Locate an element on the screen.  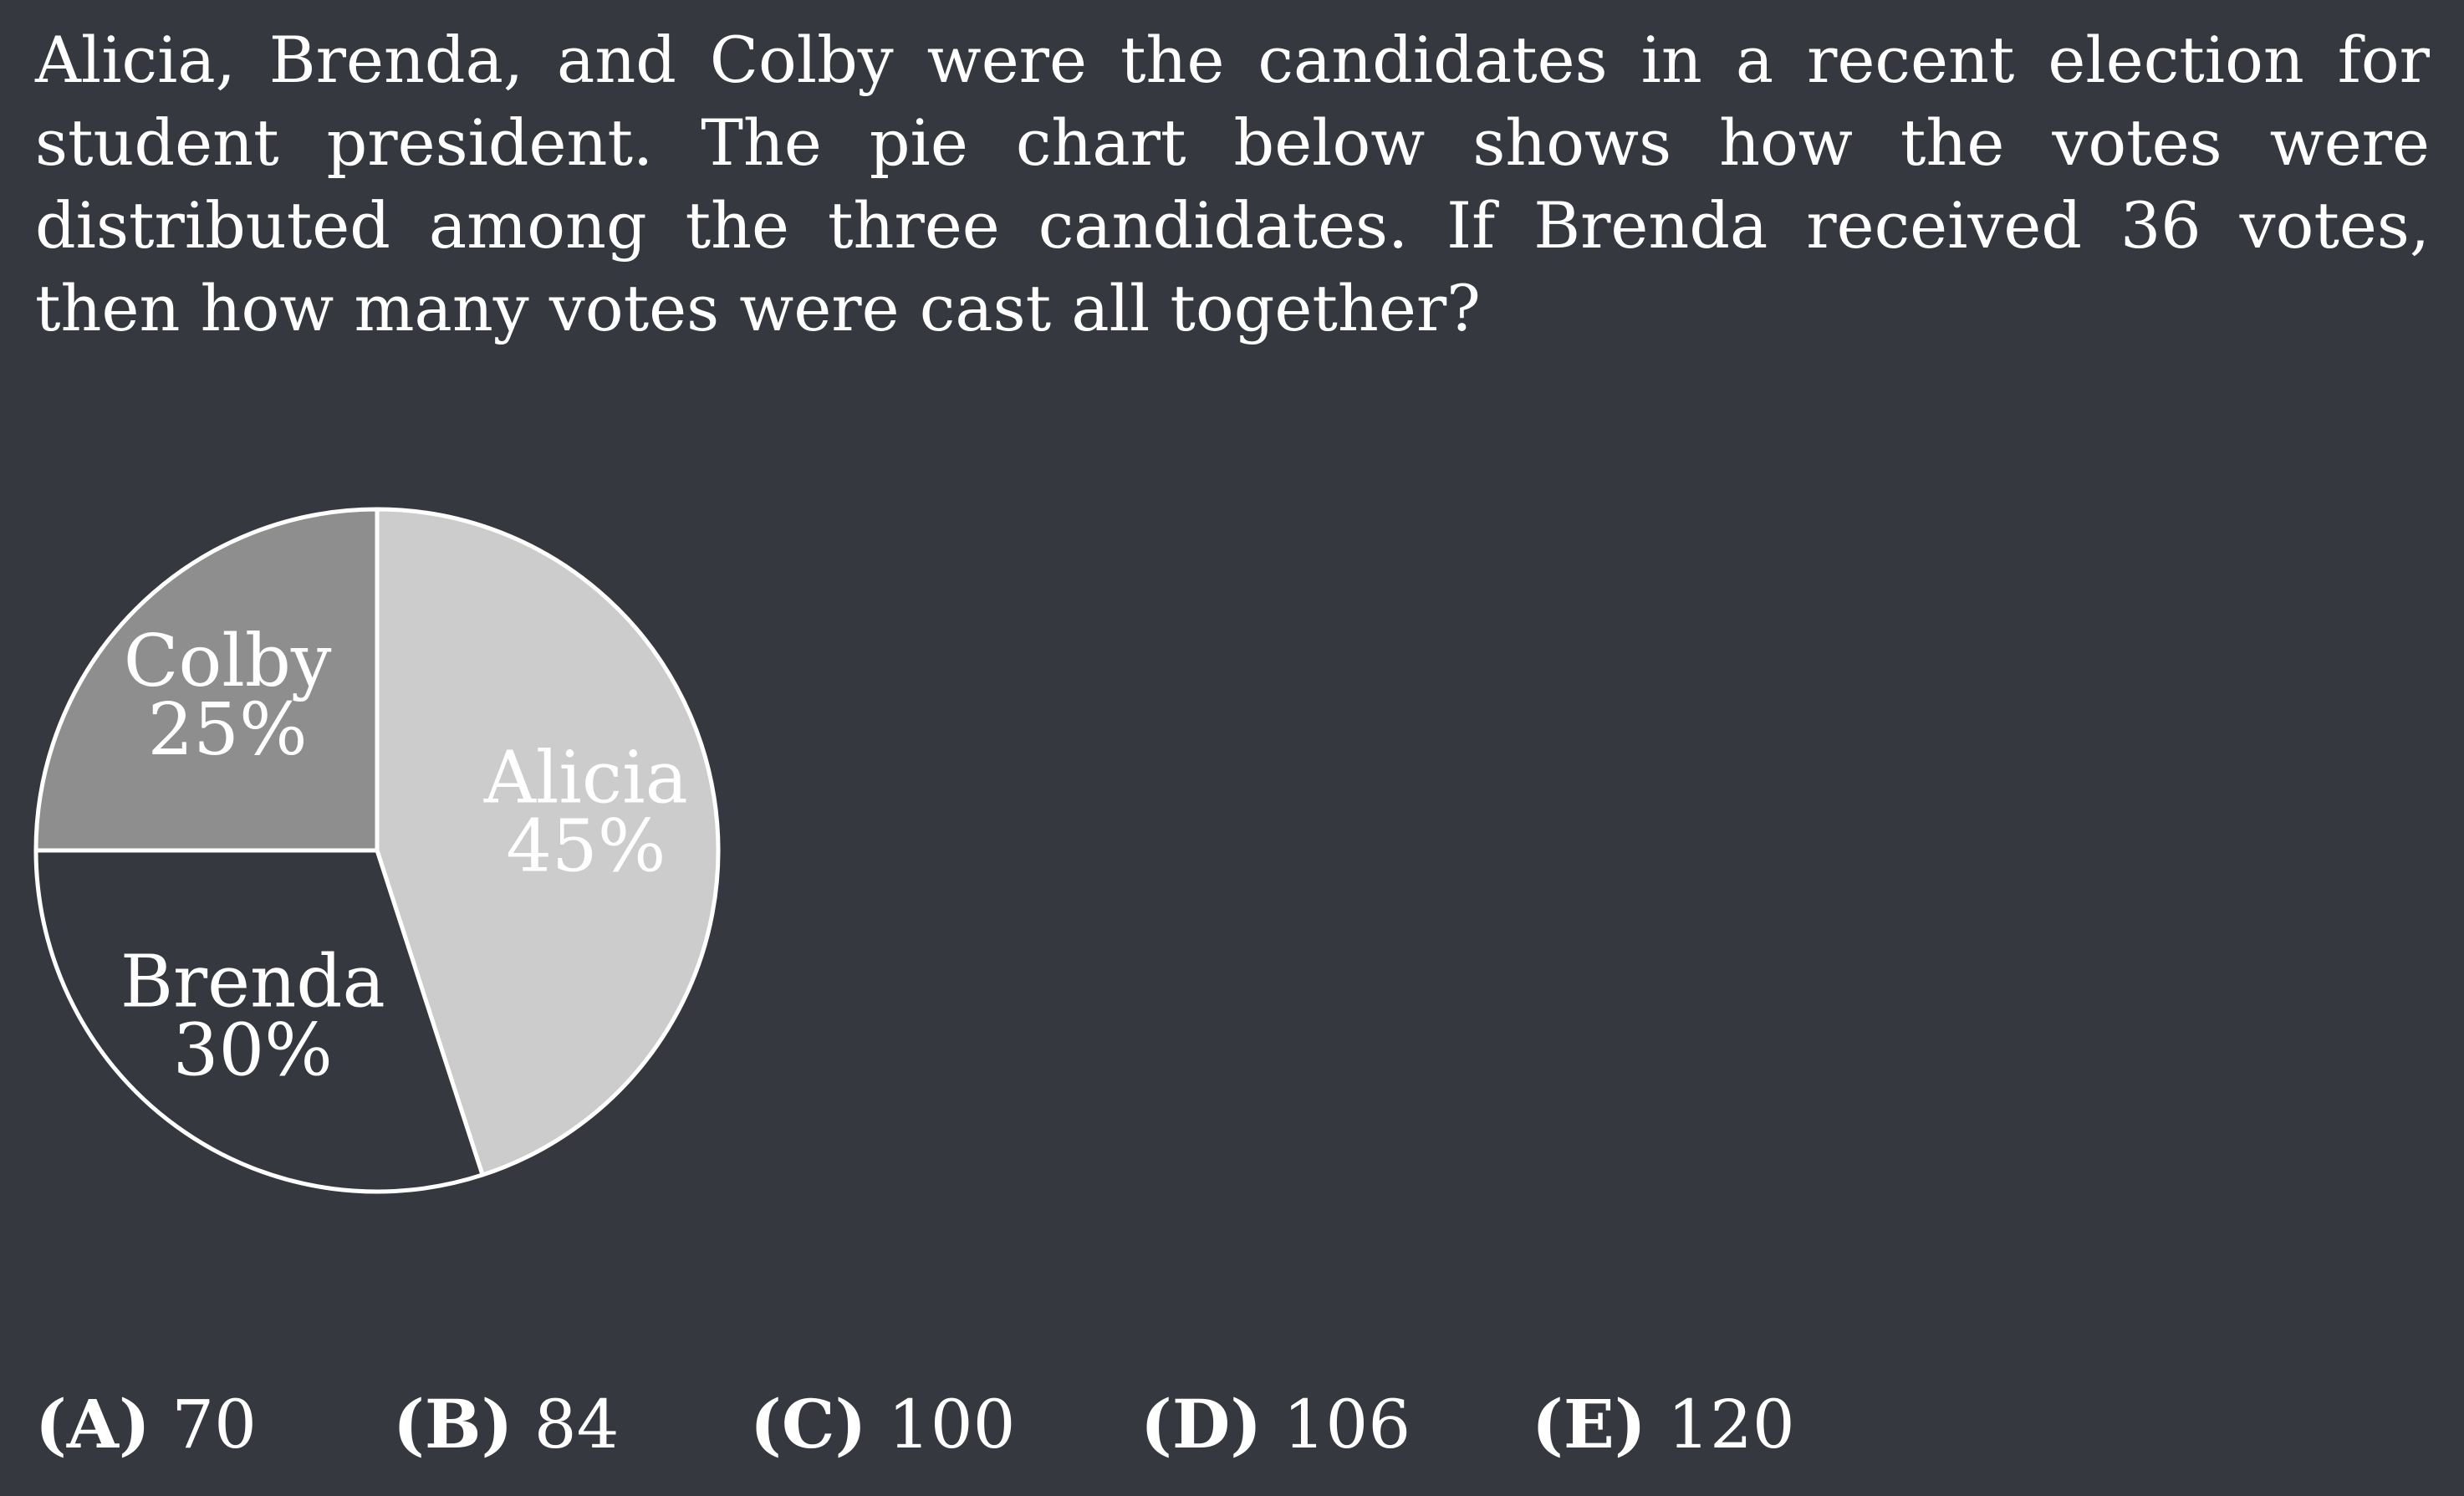
pie-slice-brenda is located at coordinates (259, 1021).